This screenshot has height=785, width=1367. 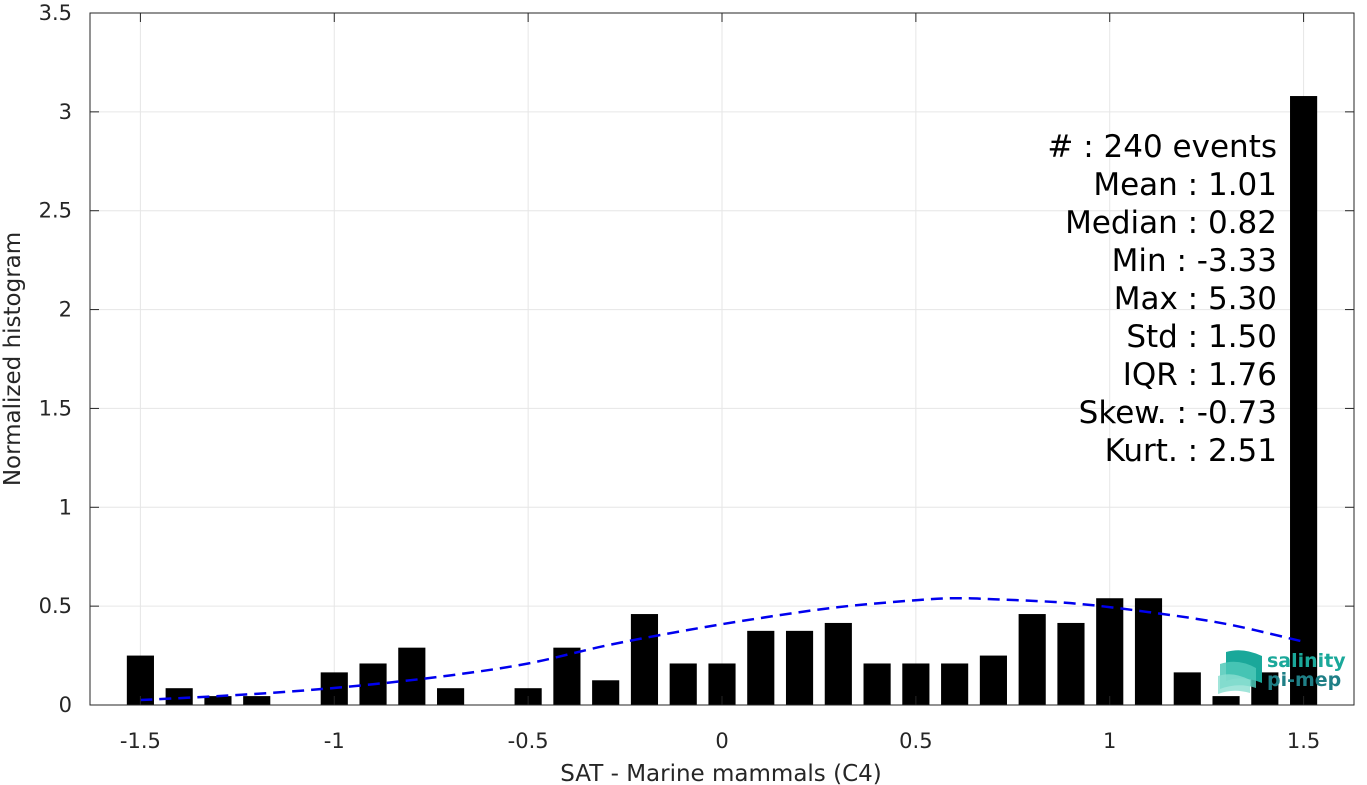 What do you see at coordinates (1195, 299) in the screenshot?
I see `stat-line: Max : 5.30` at bounding box center [1195, 299].